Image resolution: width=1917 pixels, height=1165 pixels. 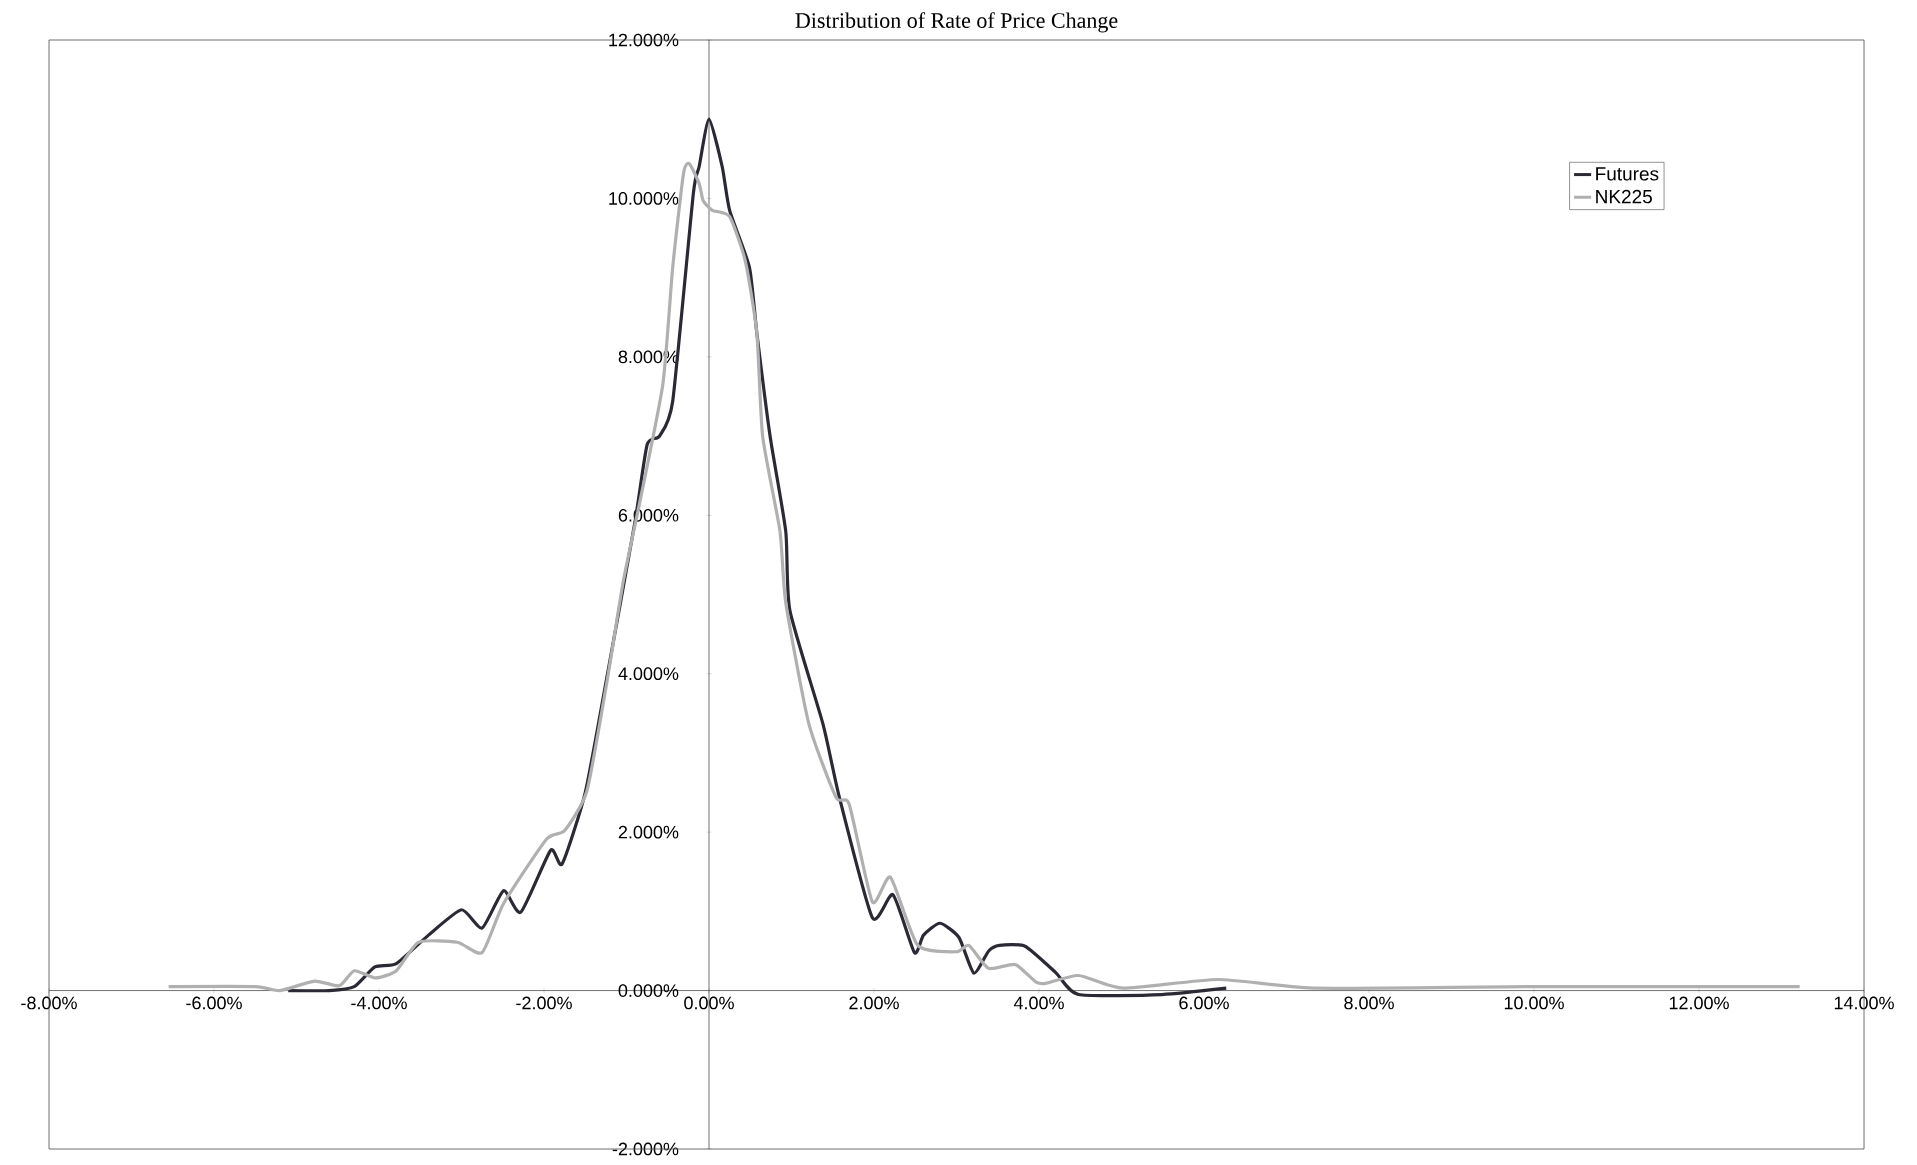 I want to click on x-tick-label: 4.00%, so click(x=1038, y=1003).